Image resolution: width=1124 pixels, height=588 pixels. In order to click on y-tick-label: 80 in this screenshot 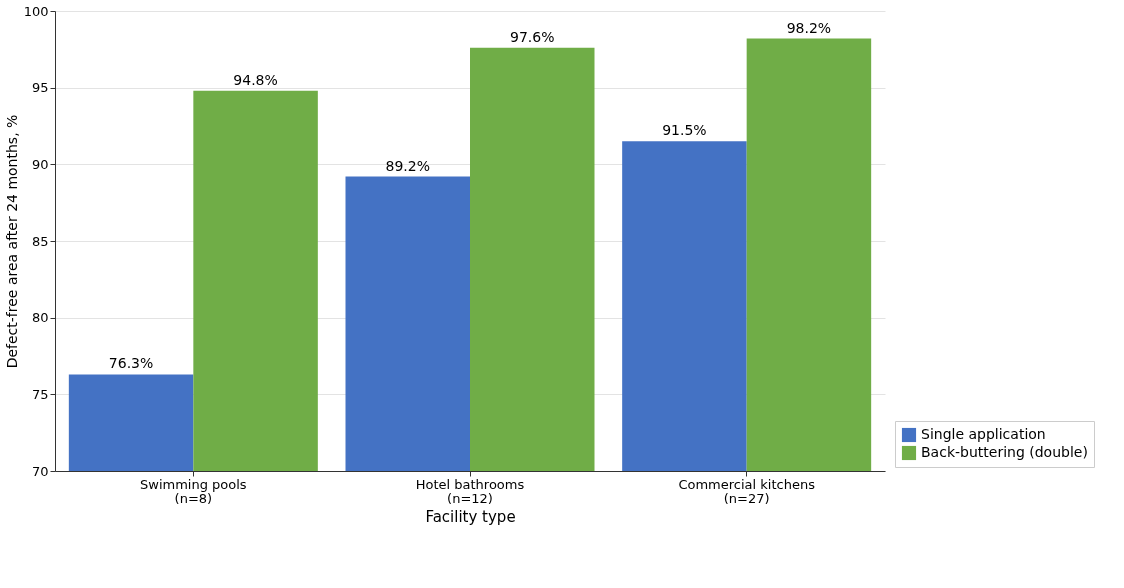, I will do `click(40, 318)`.